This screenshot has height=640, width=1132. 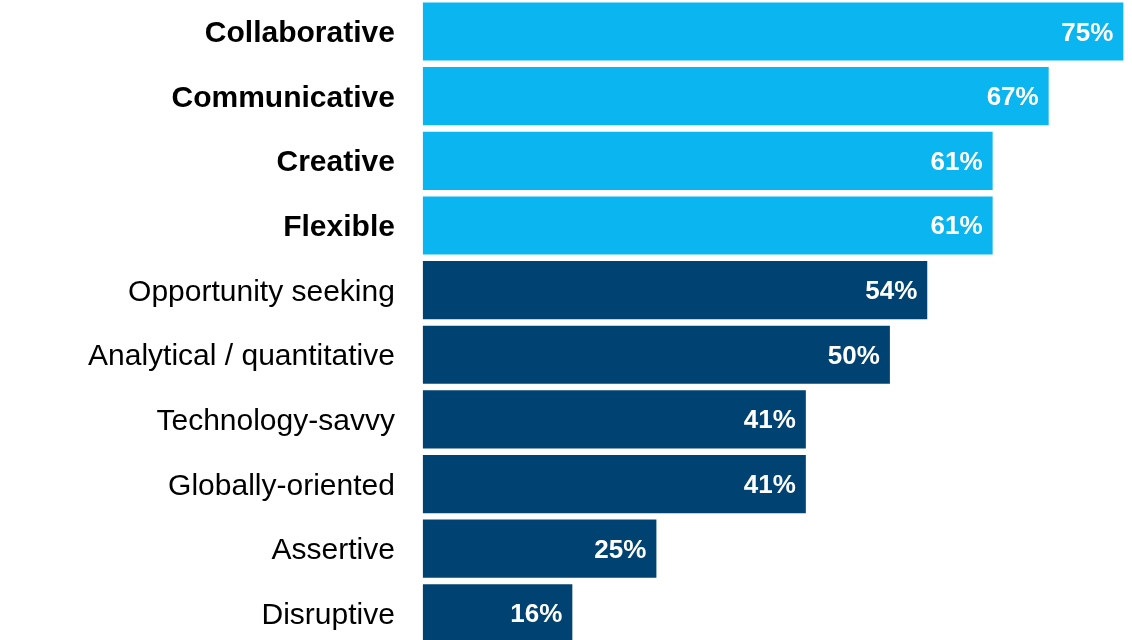 What do you see at coordinates (1012, 96) in the screenshot?
I see `data-label: 67%` at bounding box center [1012, 96].